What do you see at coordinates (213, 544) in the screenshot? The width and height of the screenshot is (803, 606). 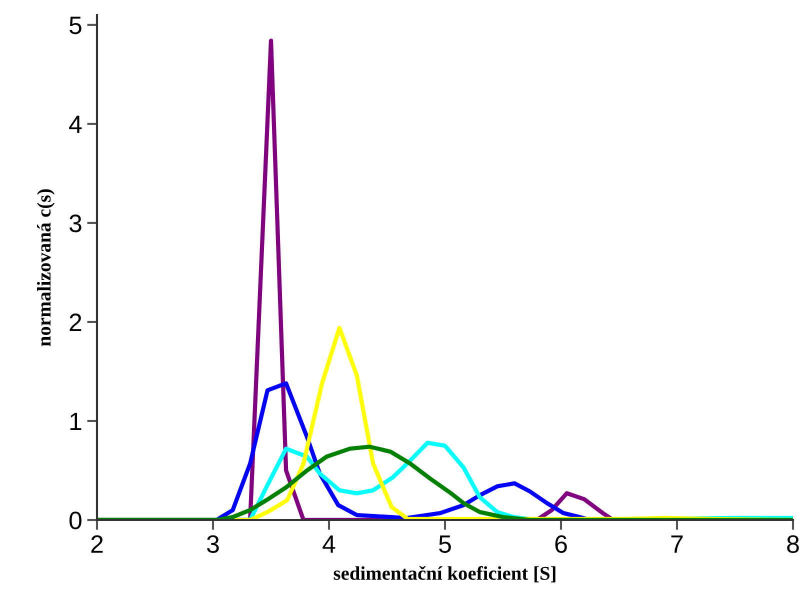 I see `x-tick-label: 3` at bounding box center [213, 544].